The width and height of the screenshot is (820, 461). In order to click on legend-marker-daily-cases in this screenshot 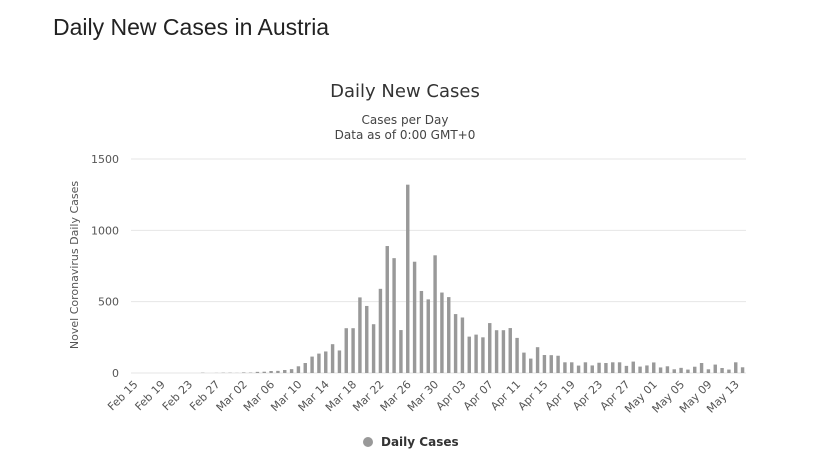, I will do `click(368, 442)`.